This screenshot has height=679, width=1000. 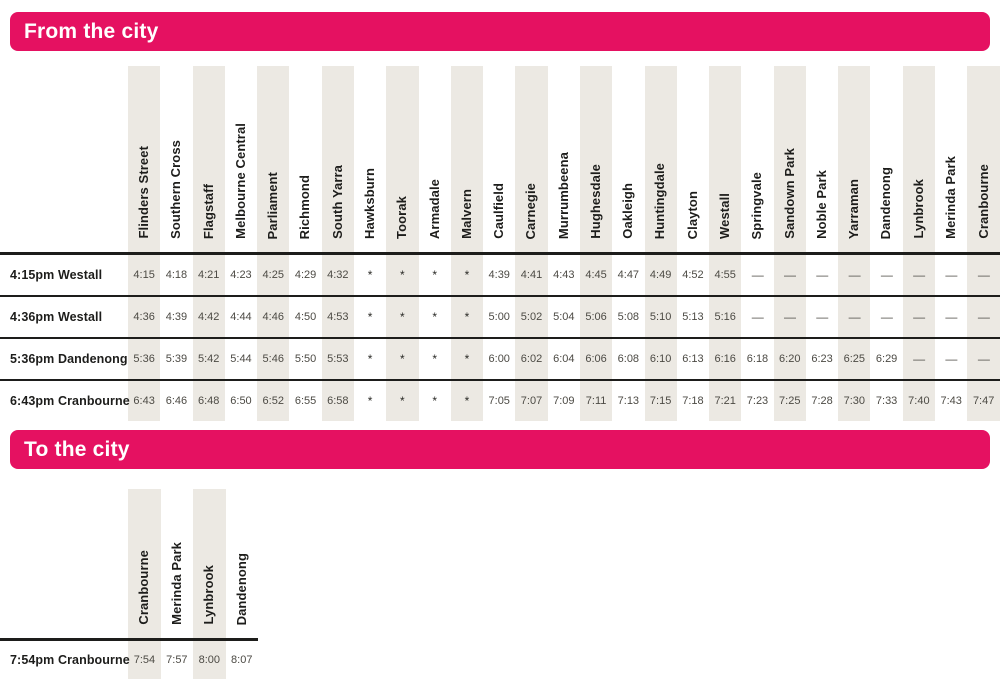 I want to click on time-cell: 5:08, so click(x=628, y=317).